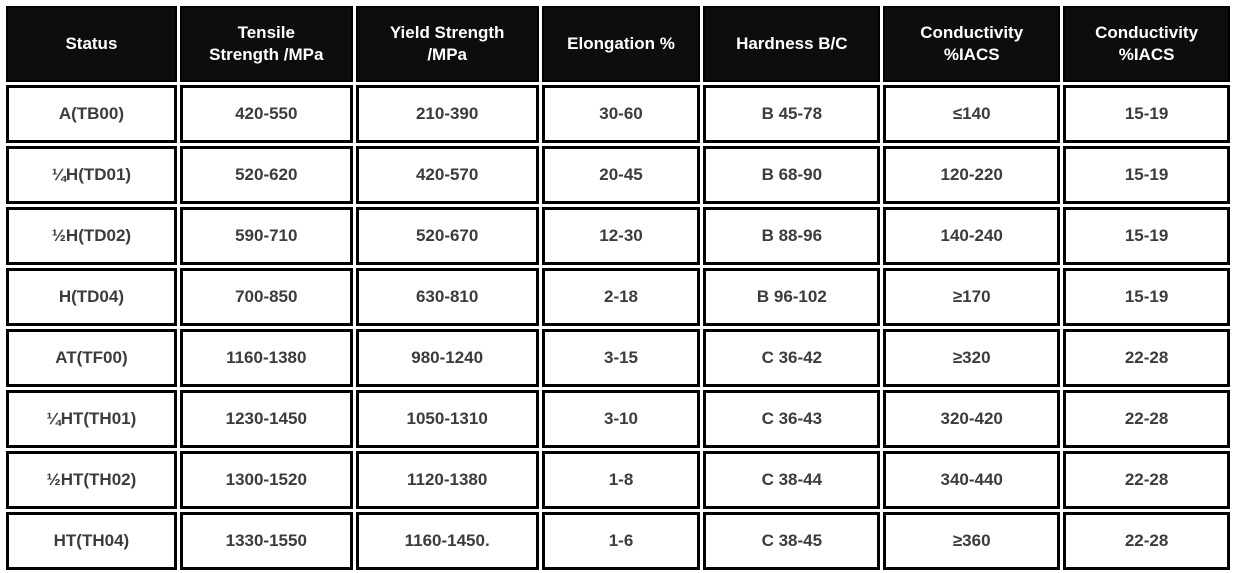 The image size is (1236, 573). I want to click on cell-elongation: 30-60, so click(621, 114).